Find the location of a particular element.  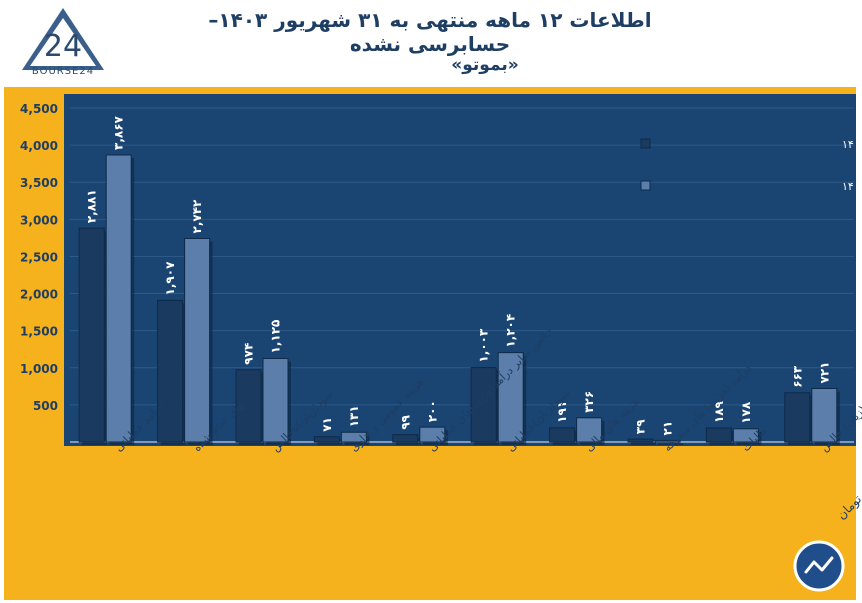

data-label: ۹۷۴ is located at coordinates (249, 354).